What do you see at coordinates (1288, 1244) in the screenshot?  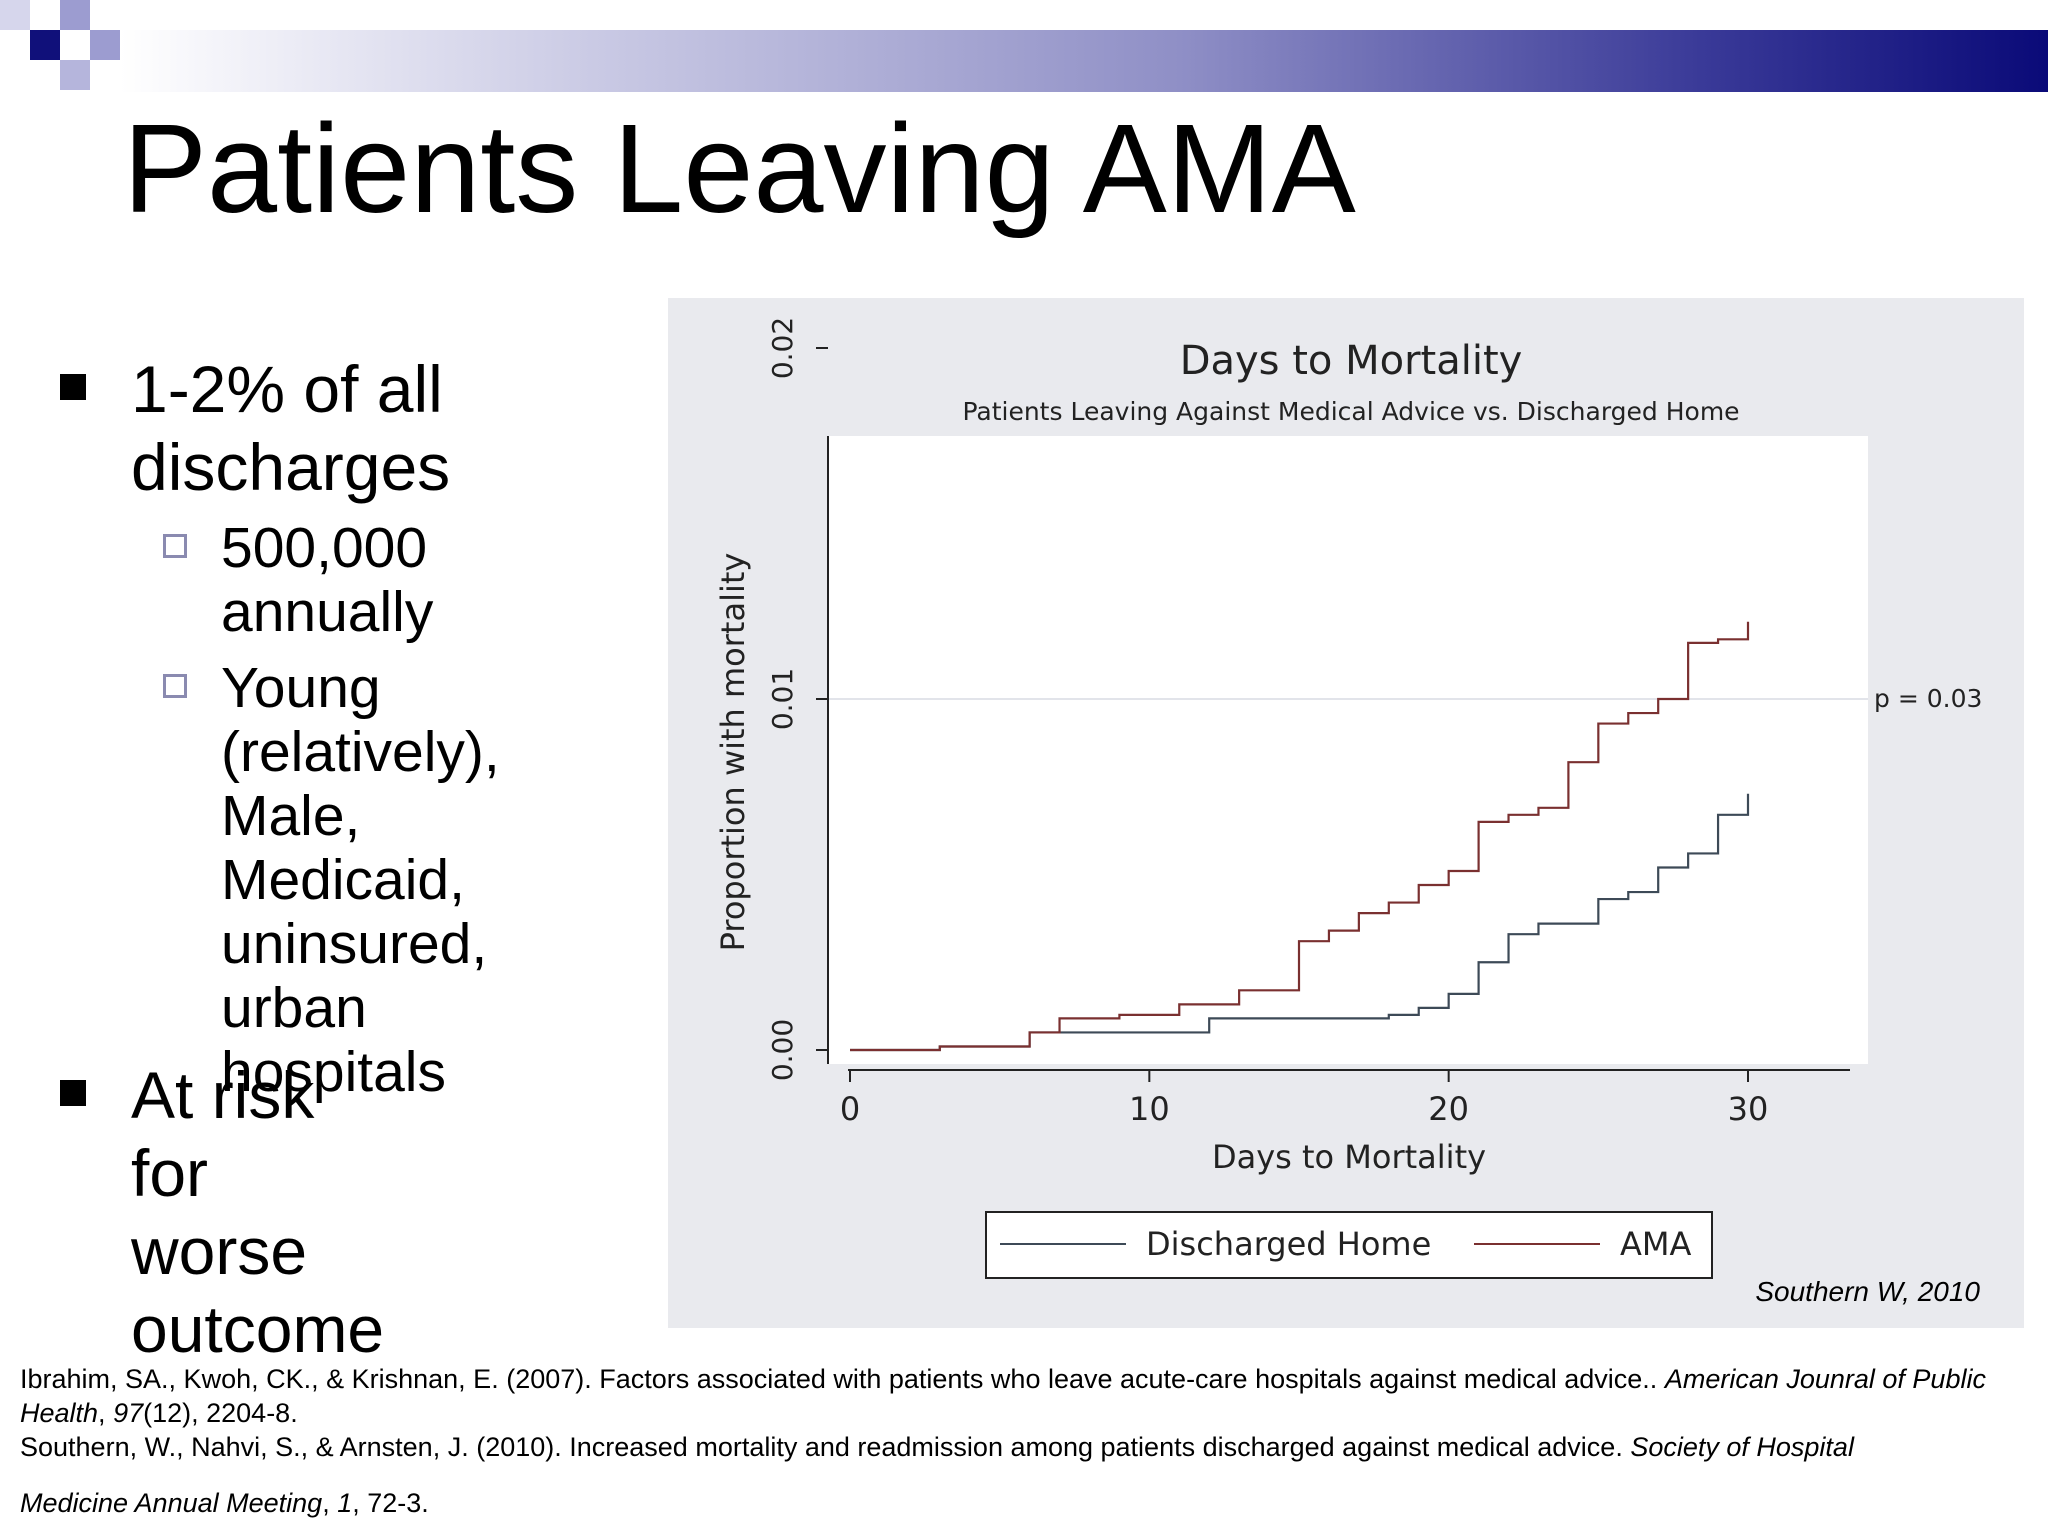 I see `legend-label-discharged-home: Discharged Home` at bounding box center [1288, 1244].